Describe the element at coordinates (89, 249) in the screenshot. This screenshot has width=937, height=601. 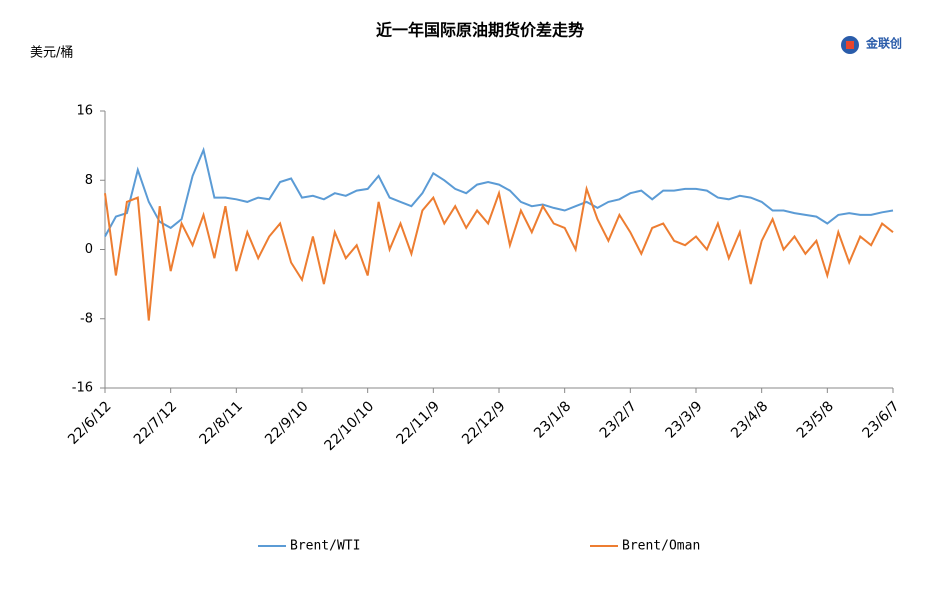
I see `y-tick-label: 0` at that location.